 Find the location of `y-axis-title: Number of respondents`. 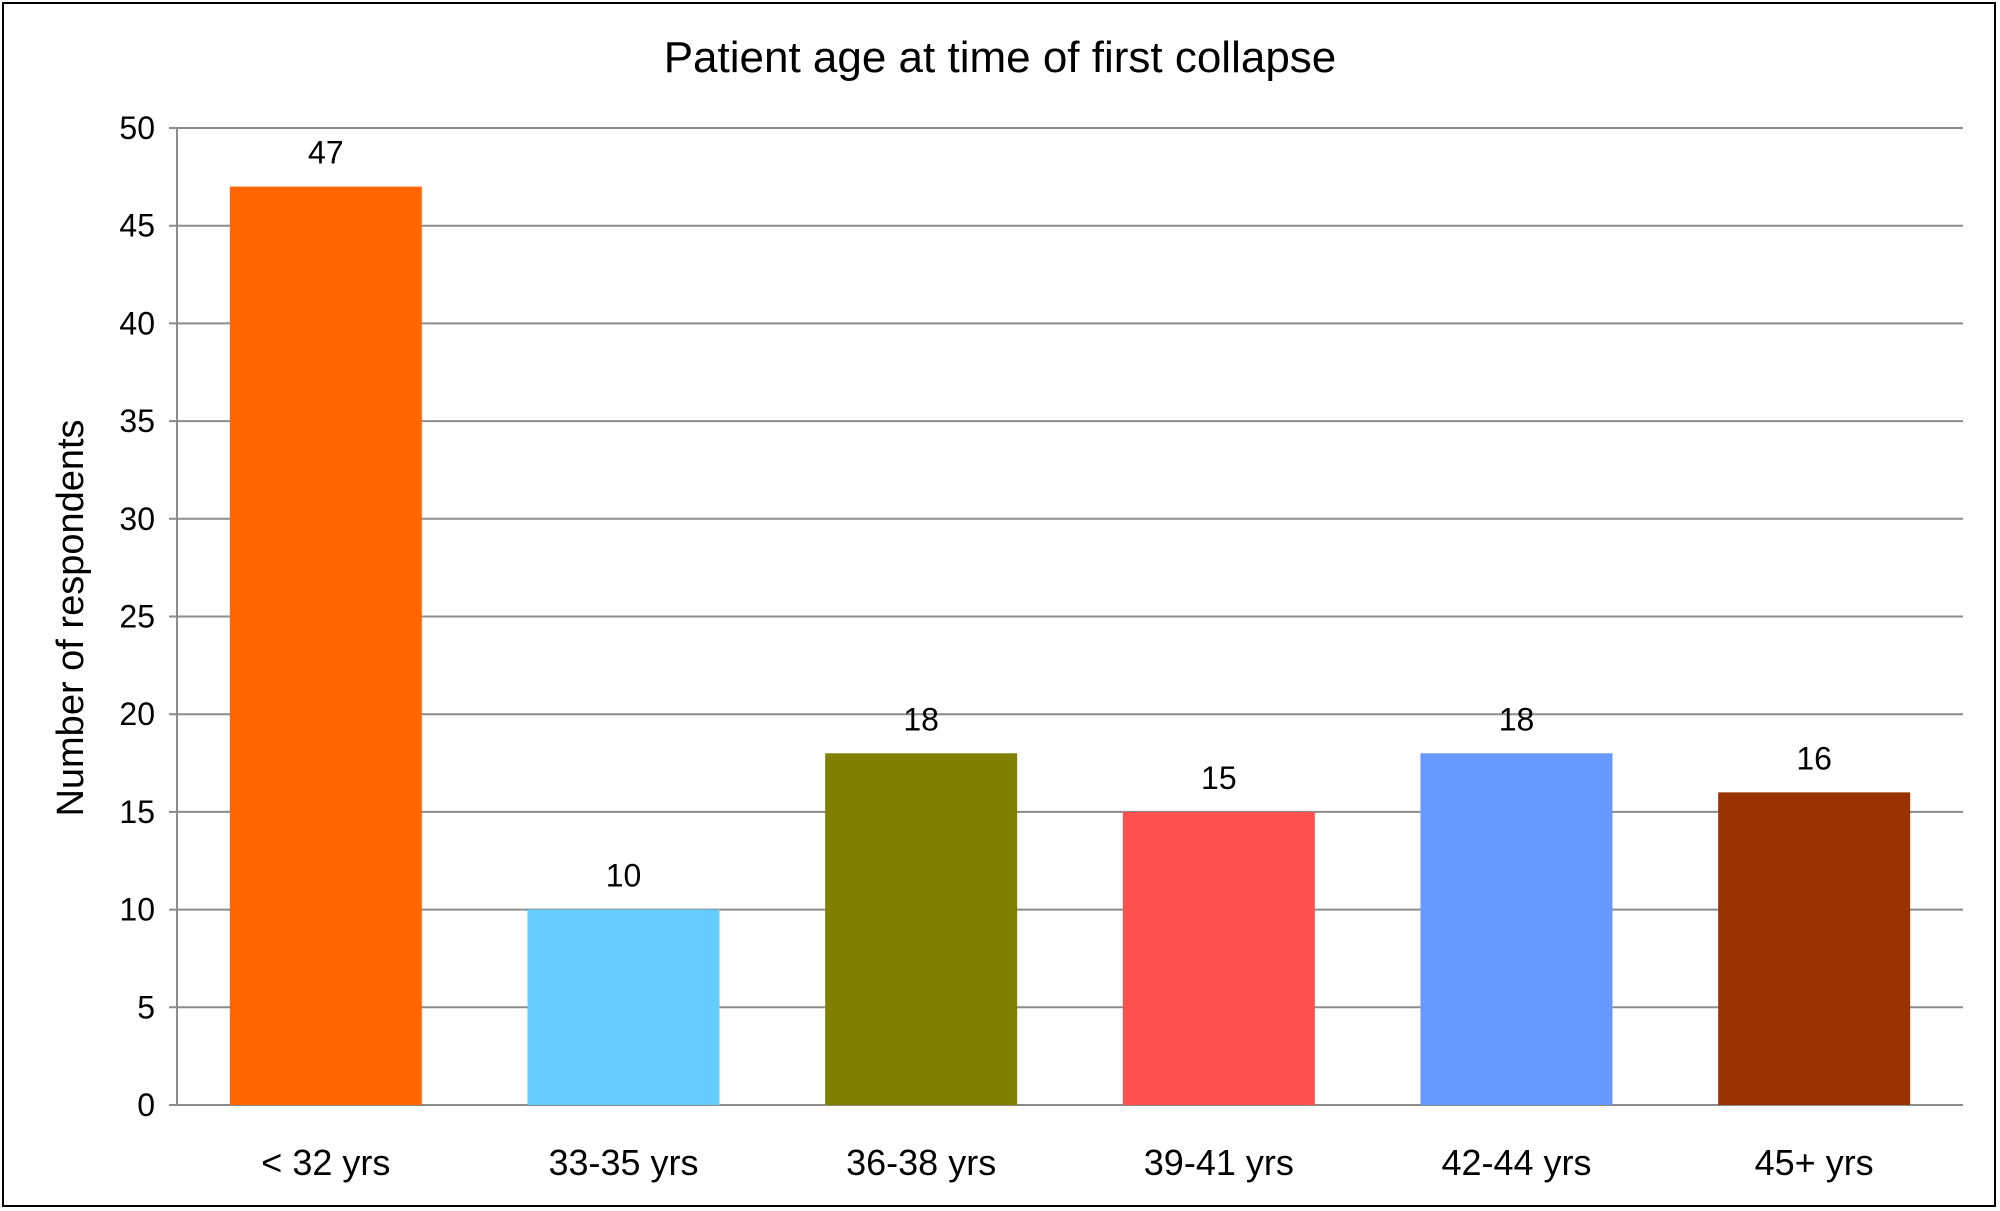

y-axis-title: Number of respondents is located at coordinates (71, 617).